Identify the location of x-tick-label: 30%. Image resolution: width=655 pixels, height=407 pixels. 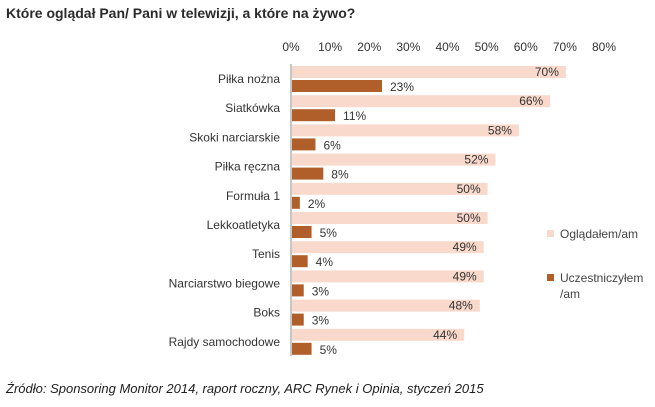
(408, 47).